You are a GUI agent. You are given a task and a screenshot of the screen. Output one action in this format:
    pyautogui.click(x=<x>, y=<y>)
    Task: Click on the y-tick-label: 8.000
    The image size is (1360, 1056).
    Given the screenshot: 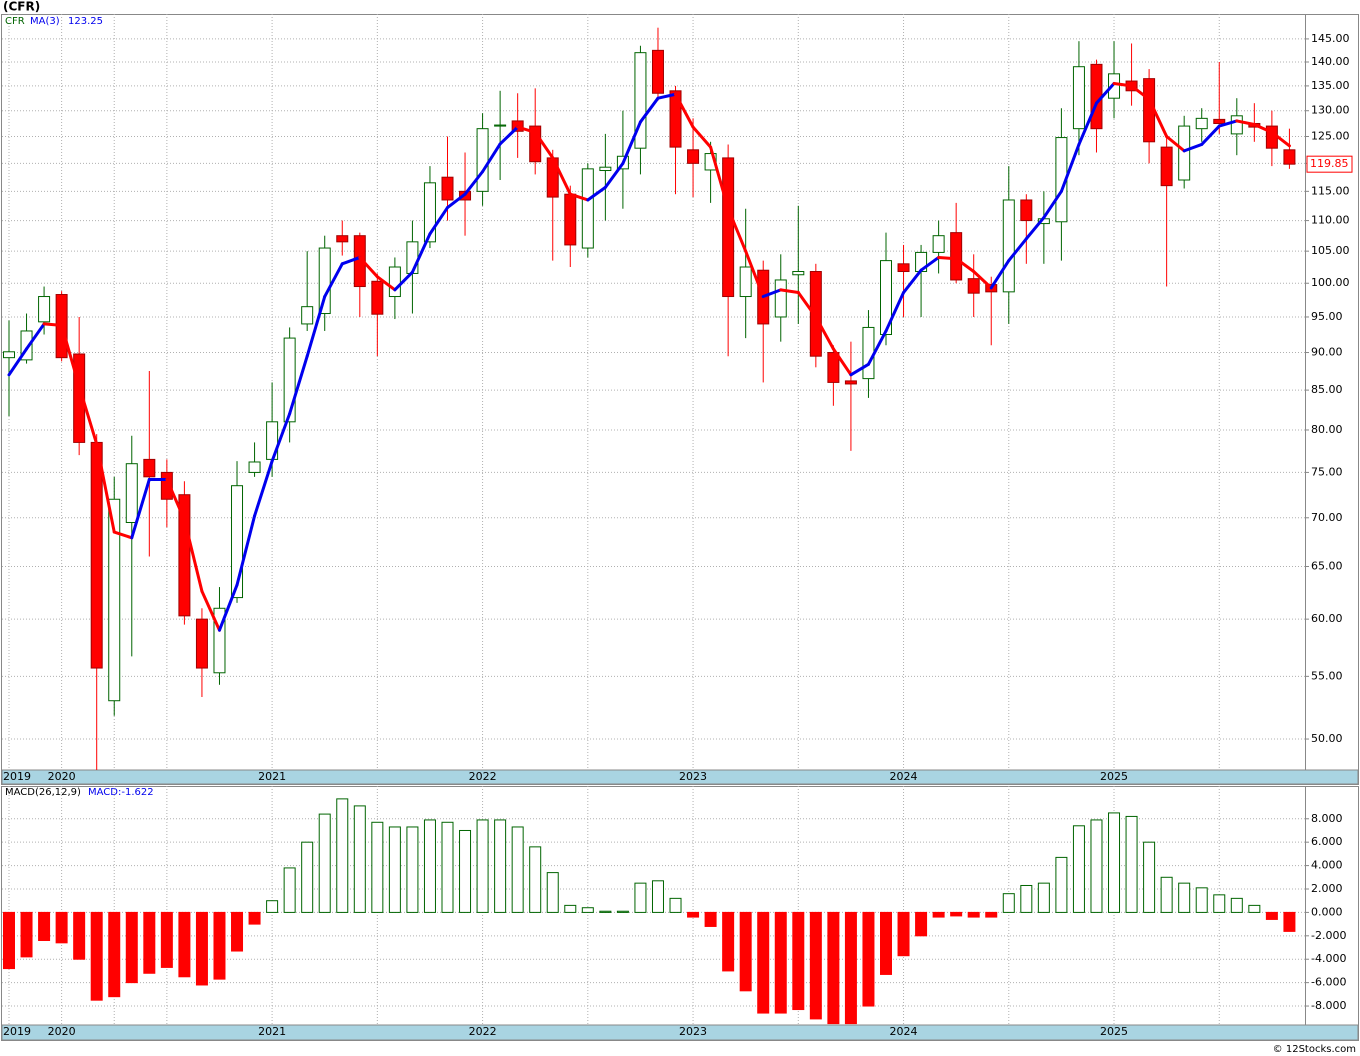 What is the action you would take?
    pyautogui.click(x=1327, y=818)
    